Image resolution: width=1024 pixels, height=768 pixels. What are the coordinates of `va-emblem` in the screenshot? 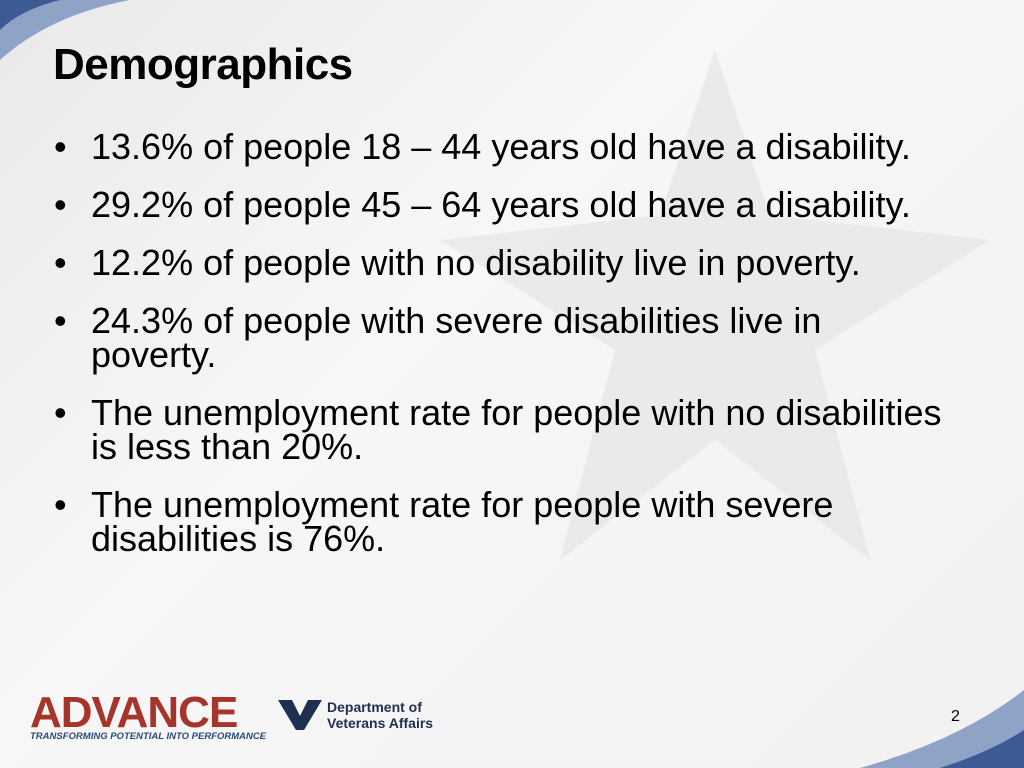 It's located at (300, 715).